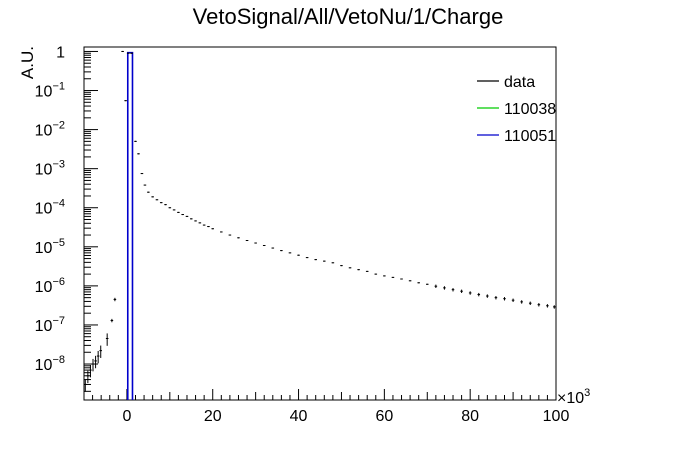 The image size is (696, 472). What do you see at coordinates (50, 169) in the screenshot?
I see `y-tick-label: 10⁻³` at bounding box center [50, 169].